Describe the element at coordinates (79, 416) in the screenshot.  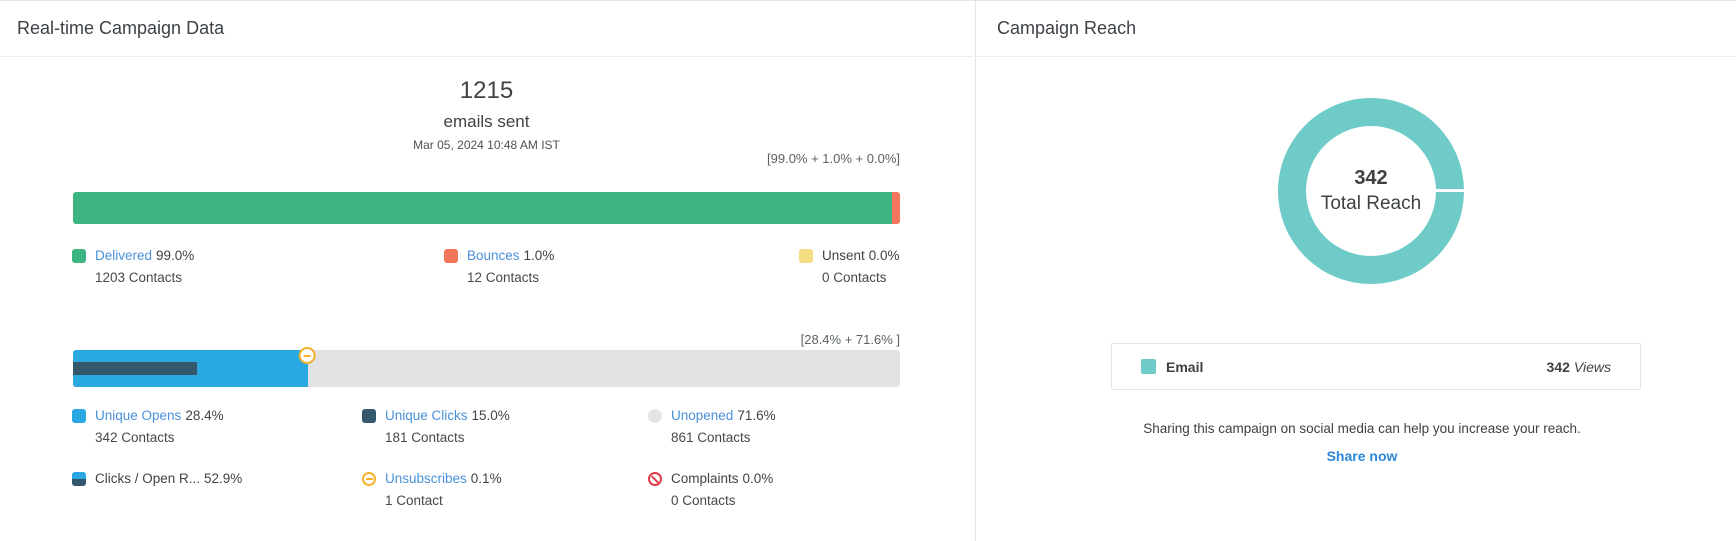
I see `unique-opens-swatch` at that location.